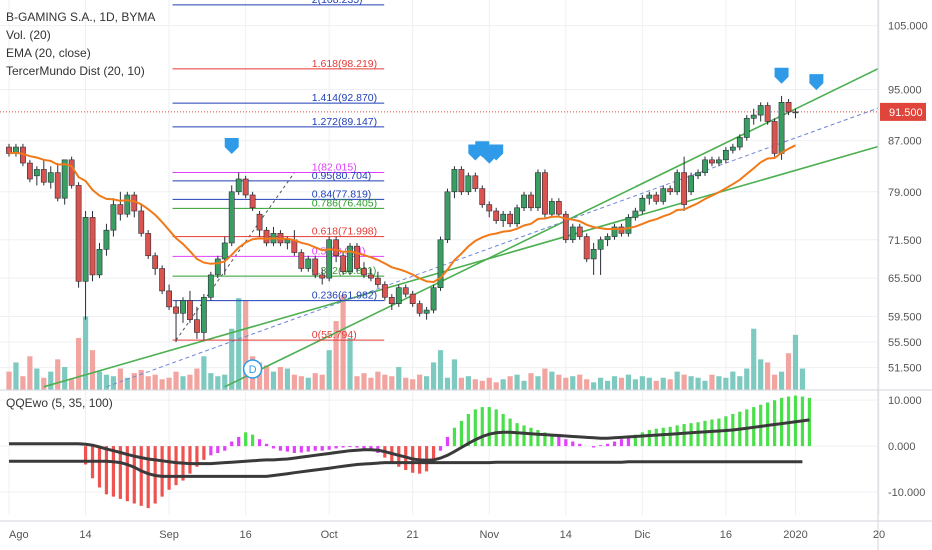 The width and height of the screenshot is (932, 550). What do you see at coordinates (781, 75) in the screenshot?
I see `signal-marker` at bounding box center [781, 75].